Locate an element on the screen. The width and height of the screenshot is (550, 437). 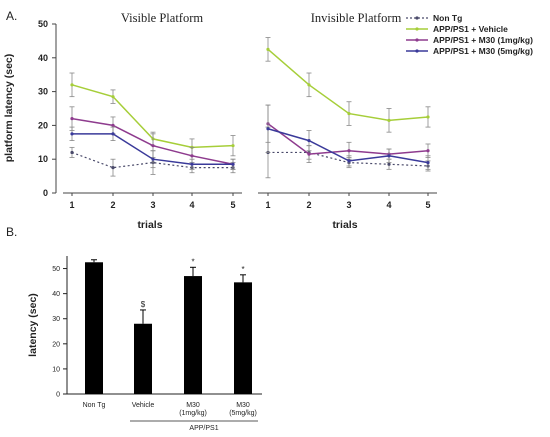
panel-a-axes: 0 10 20 30 40 50 is located at coordinates (47, 108).